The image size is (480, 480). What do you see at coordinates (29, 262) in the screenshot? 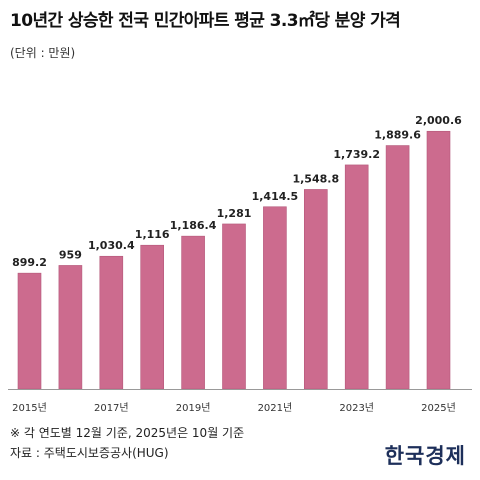
I see `data-label-2015: 899.2` at bounding box center [29, 262].